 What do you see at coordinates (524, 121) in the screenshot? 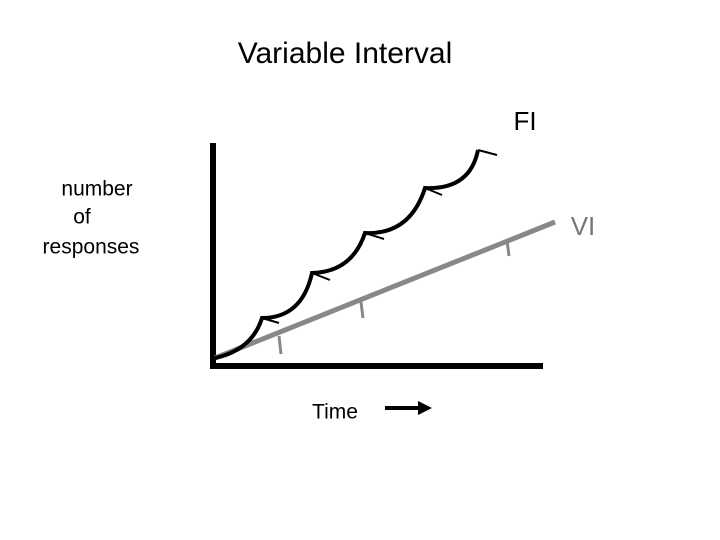
I see `fi-label: FI` at bounding box center [524, 121].